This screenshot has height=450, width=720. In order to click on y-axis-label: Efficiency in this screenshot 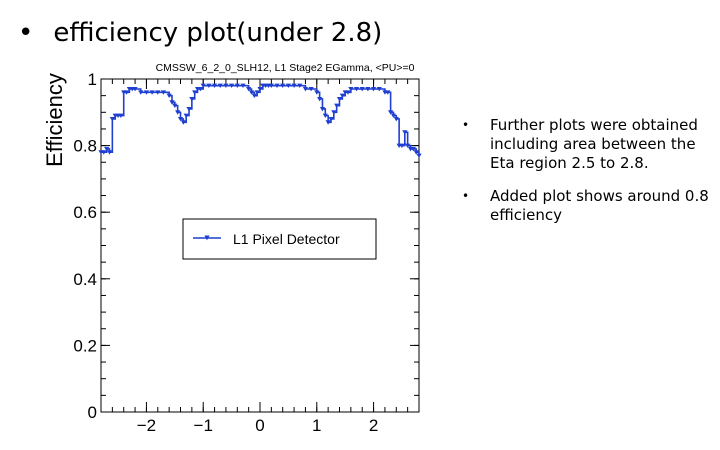, I will do `click(54, 120)`.